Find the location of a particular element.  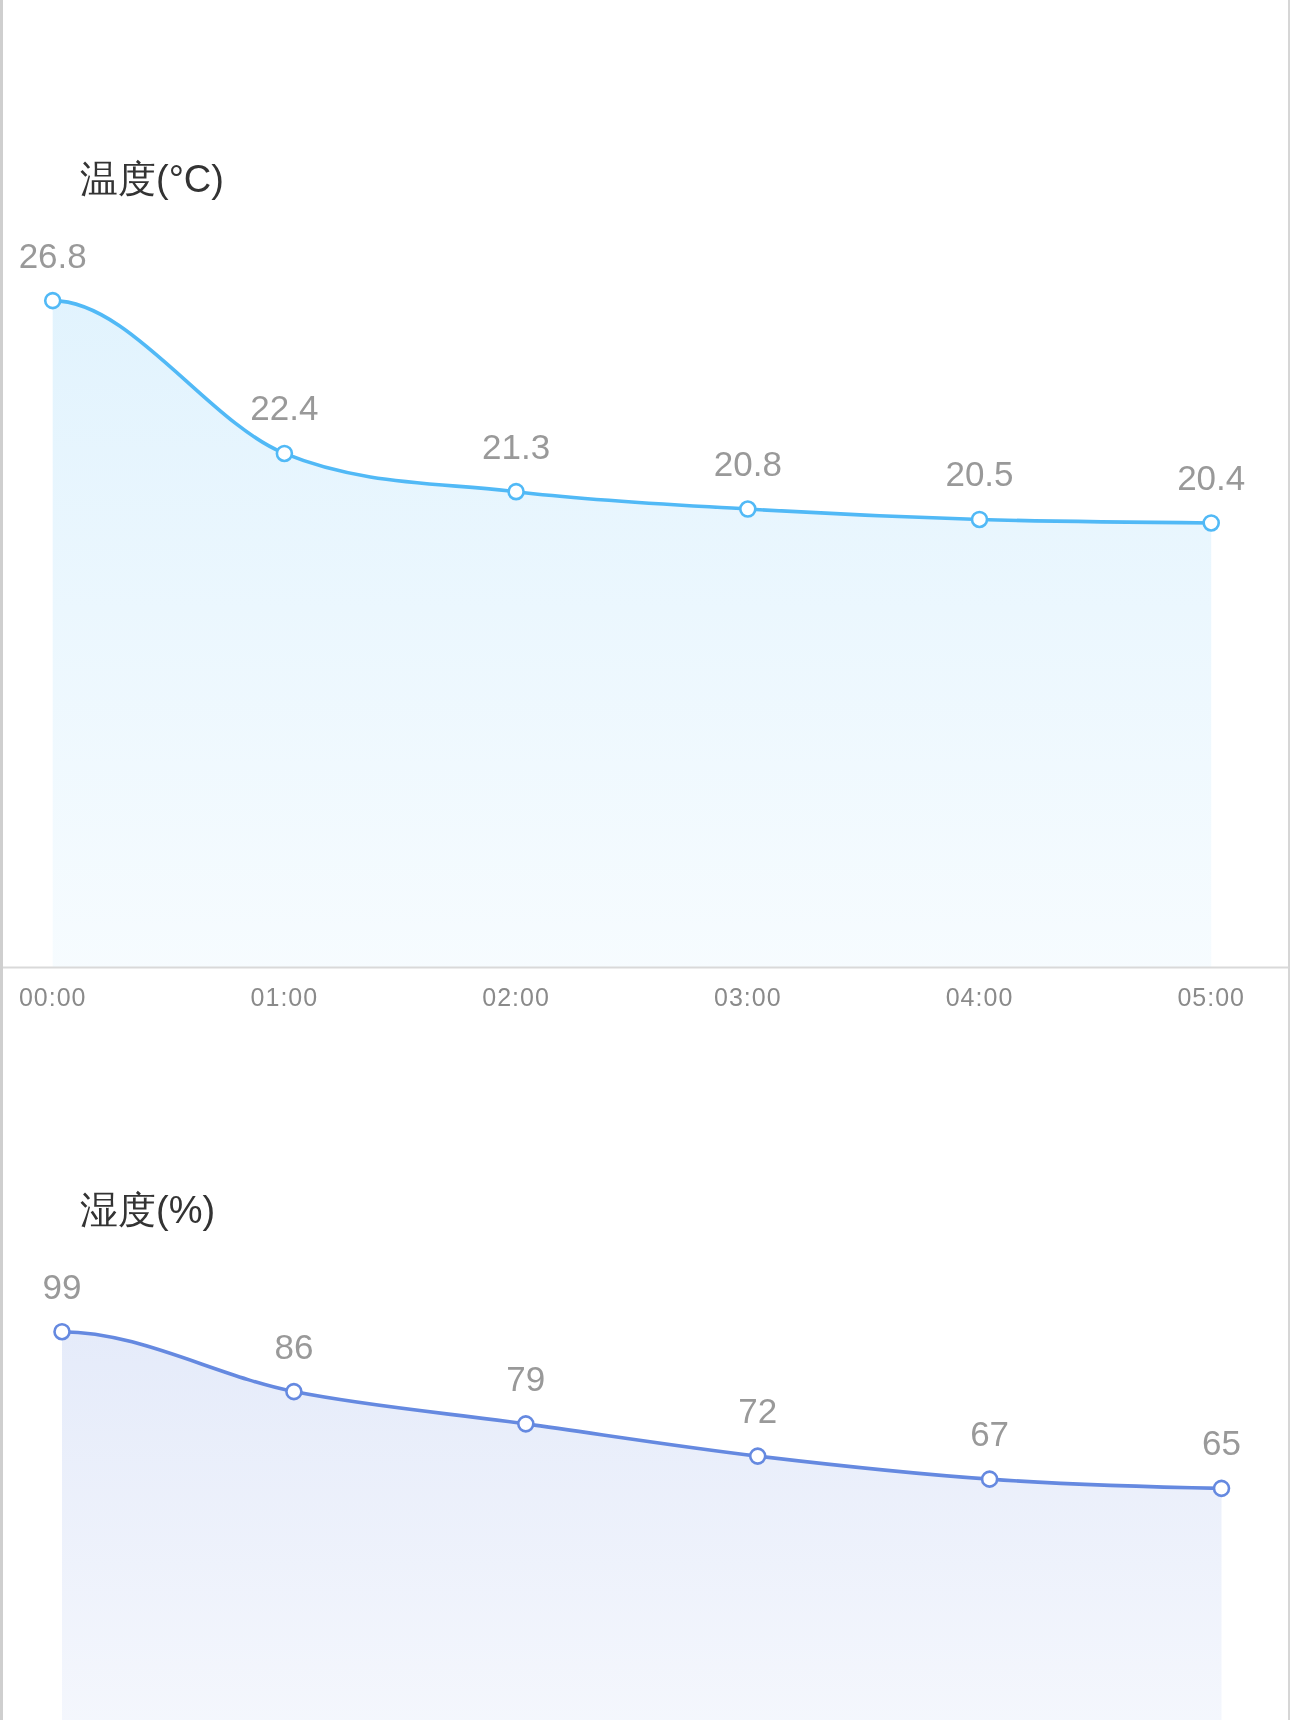

data-label: 79 is located at coordinates (526, 1378).